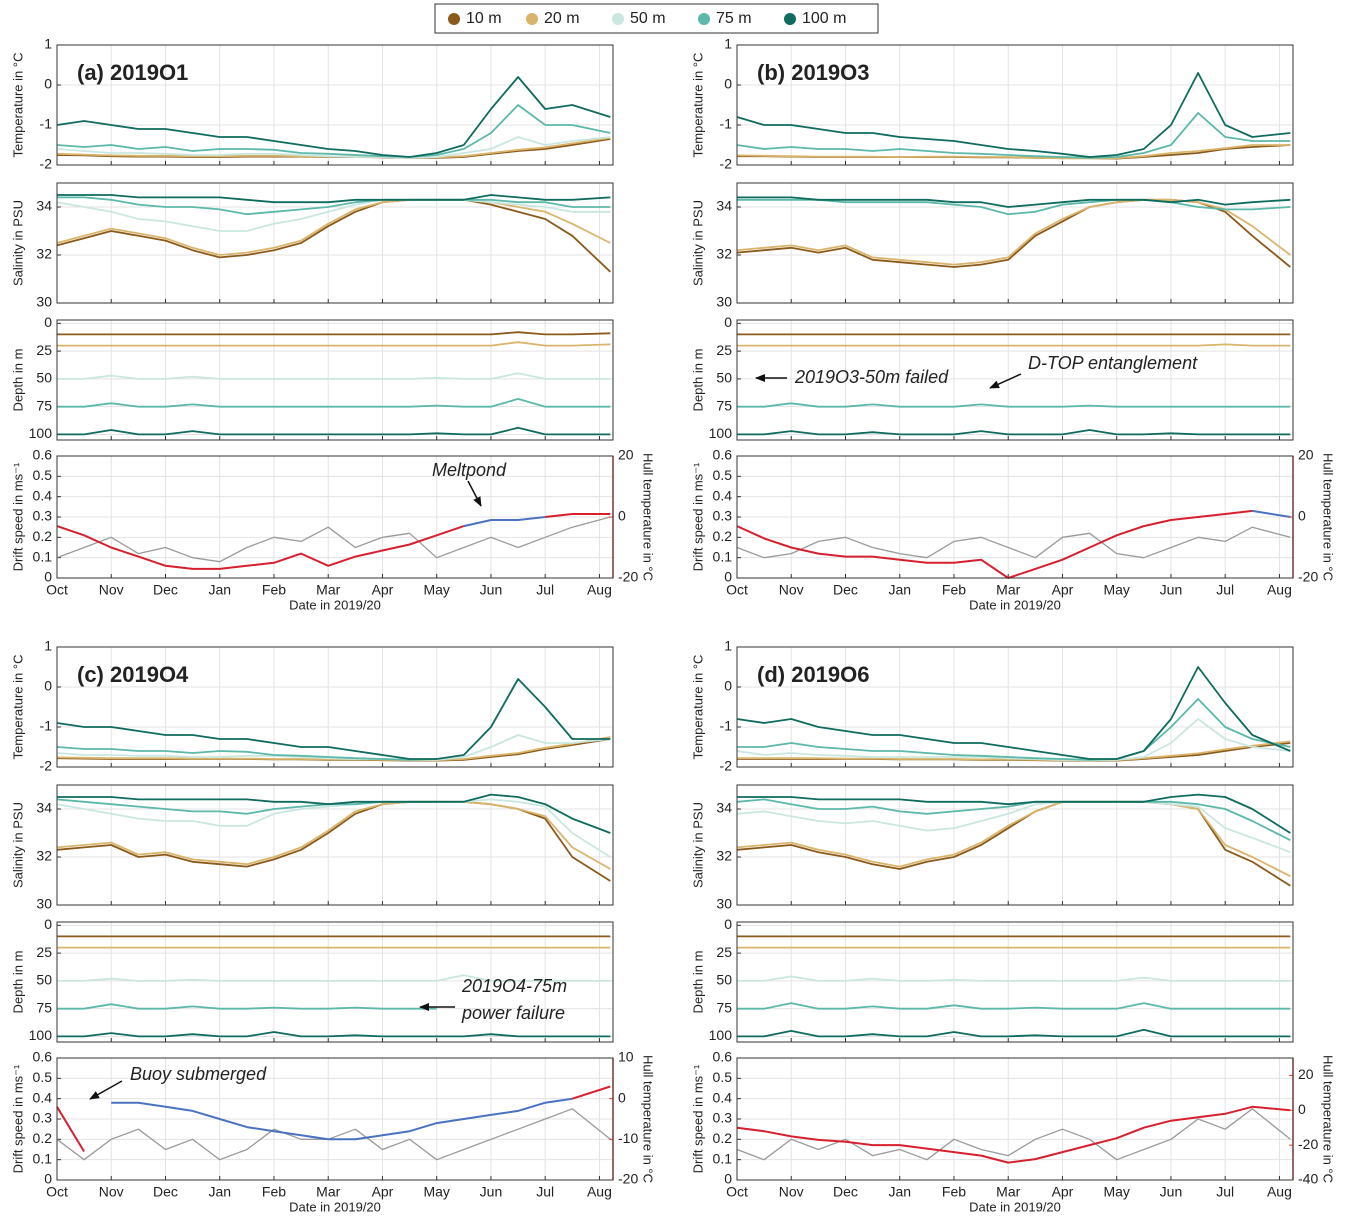 The image size is (1351, 1221). Describe the element at coordinates (723, 1158) in the screenshot. I see `y-tick-label: 0.1` at that location.